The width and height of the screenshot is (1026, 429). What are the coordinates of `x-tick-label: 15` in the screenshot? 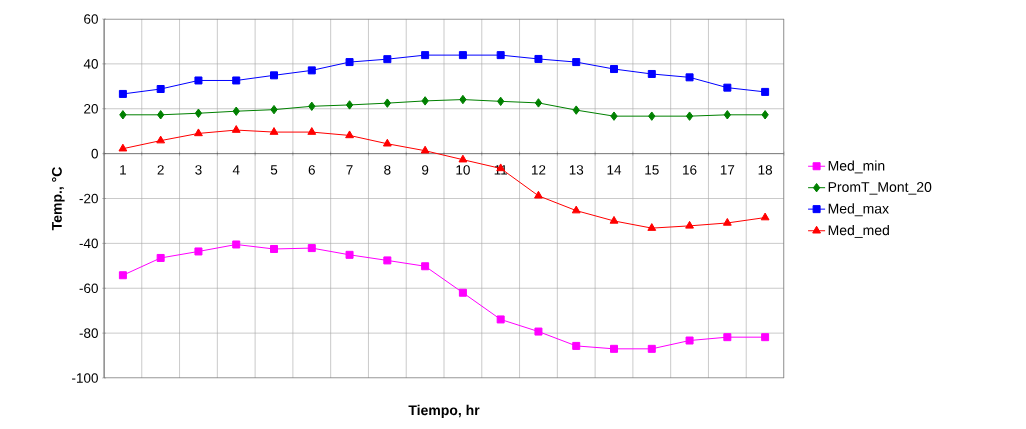 It's located at (652, 170).